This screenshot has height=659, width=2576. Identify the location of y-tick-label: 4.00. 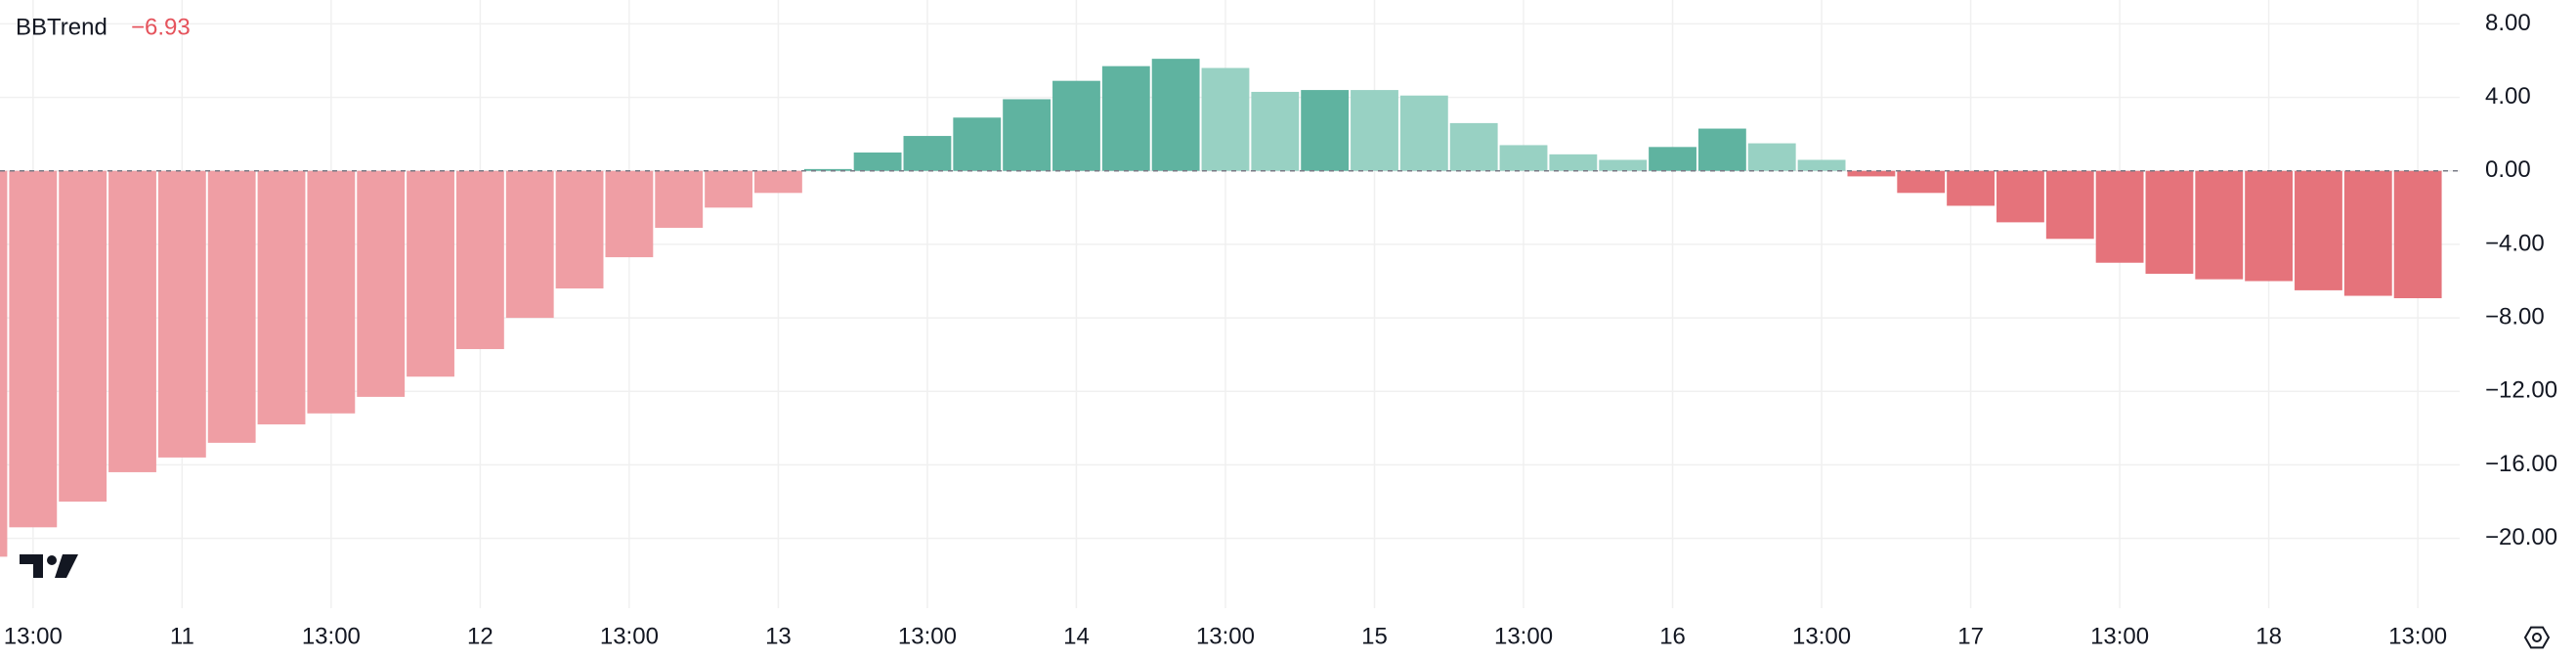
(2508, 96).